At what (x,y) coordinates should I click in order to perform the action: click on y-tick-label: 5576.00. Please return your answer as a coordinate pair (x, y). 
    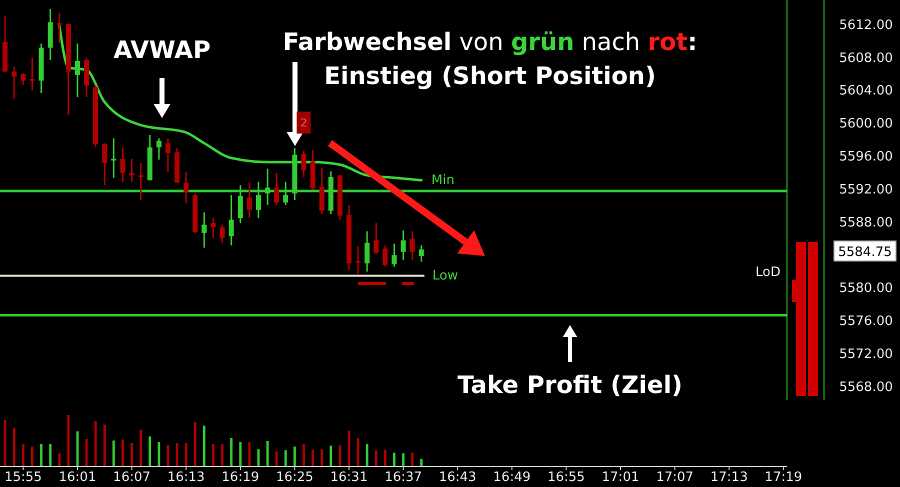
    Looking at the image, I should click on (866, 322).